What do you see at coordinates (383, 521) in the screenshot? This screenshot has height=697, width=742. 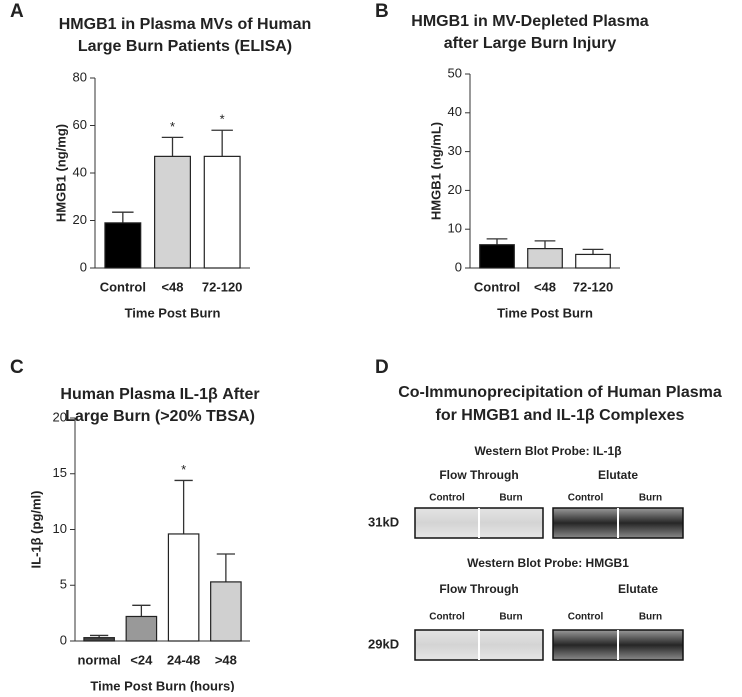 I see `molecular-weight: 31kD` at bounding box center [383, 521].